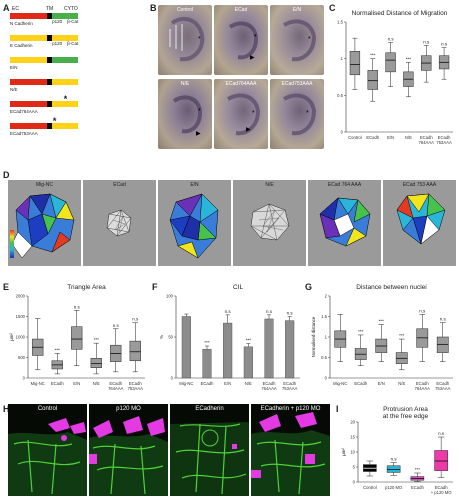 This screenshot has height=500, width=459. I want to click on confocal-label: Control, so click(47, 409).